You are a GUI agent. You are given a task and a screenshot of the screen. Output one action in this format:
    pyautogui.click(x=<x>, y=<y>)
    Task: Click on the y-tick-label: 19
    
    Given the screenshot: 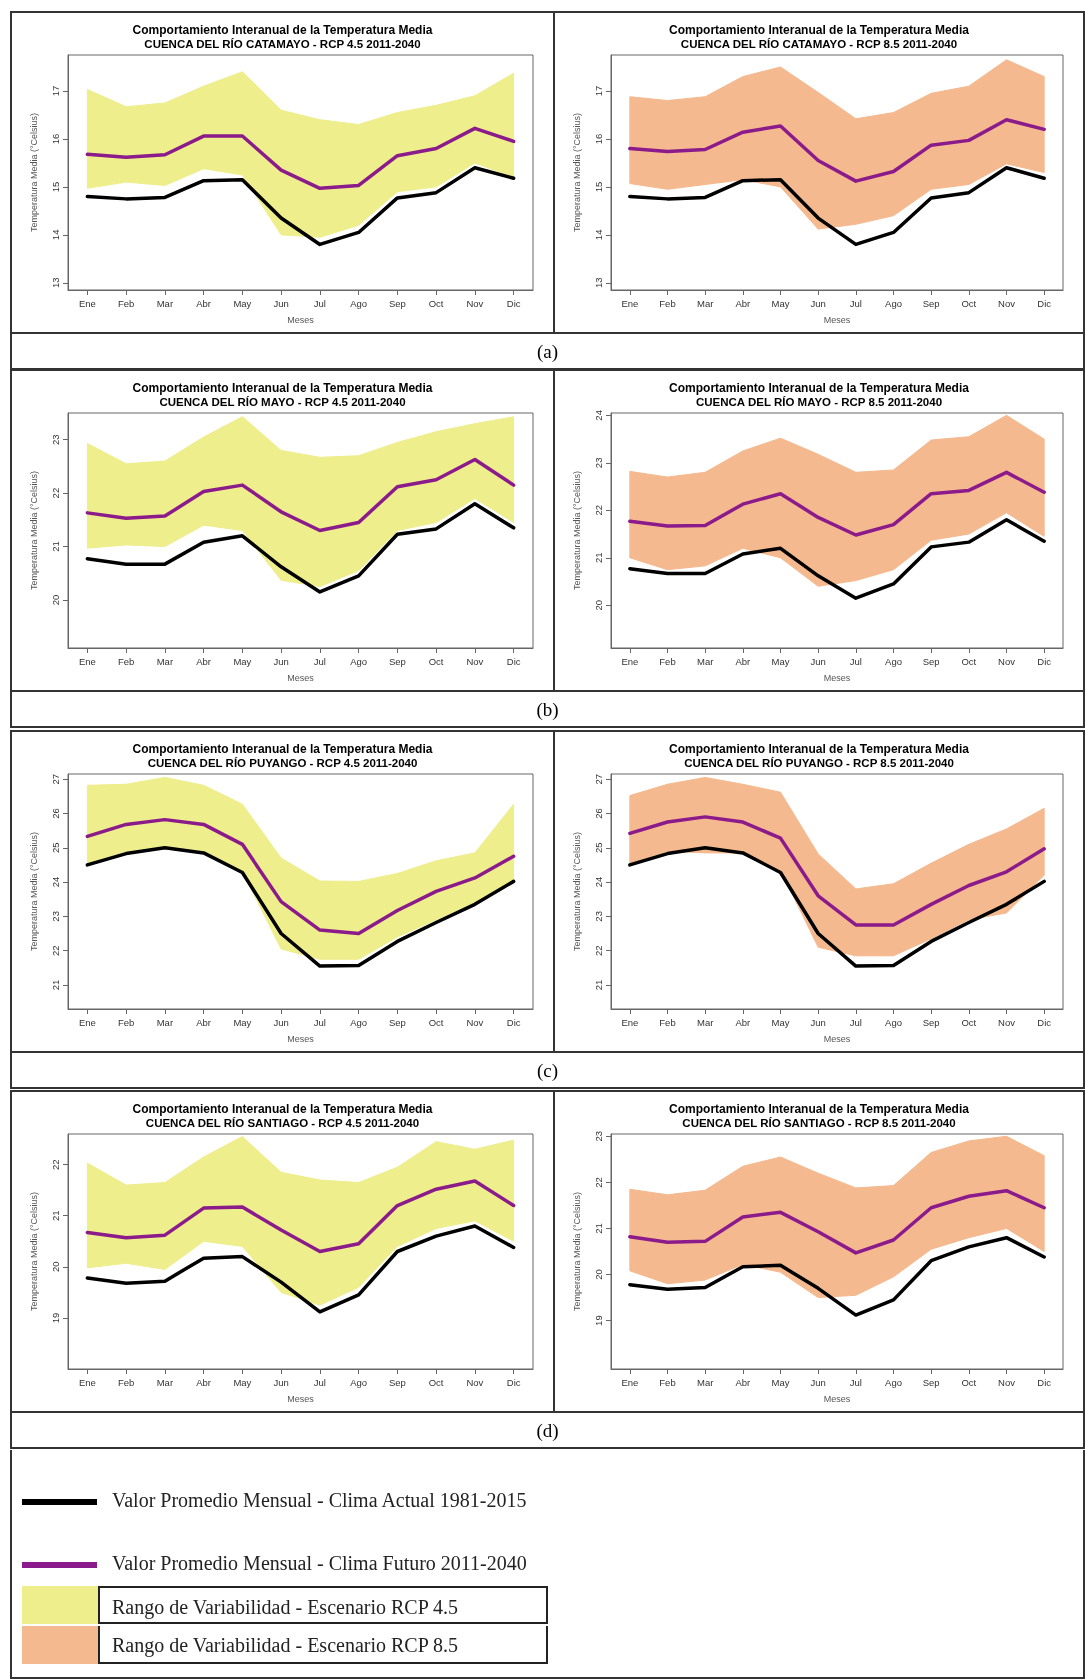 What is the action you would take?
    pyautogui.click(x=55, y=1318)
    